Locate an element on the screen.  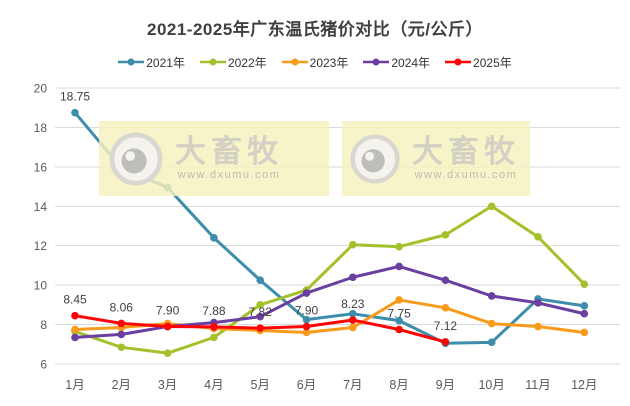
legend-item-2025: 2025年 is located at coordinates (478, 62).